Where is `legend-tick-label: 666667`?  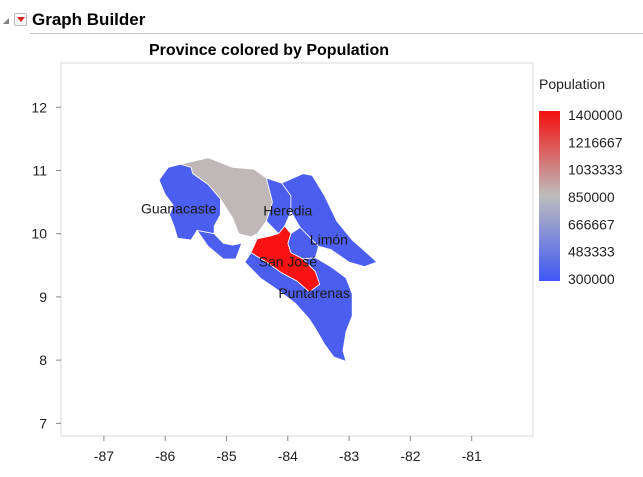
legend-tick-label: 666667 is located at coordinates (591, 224).